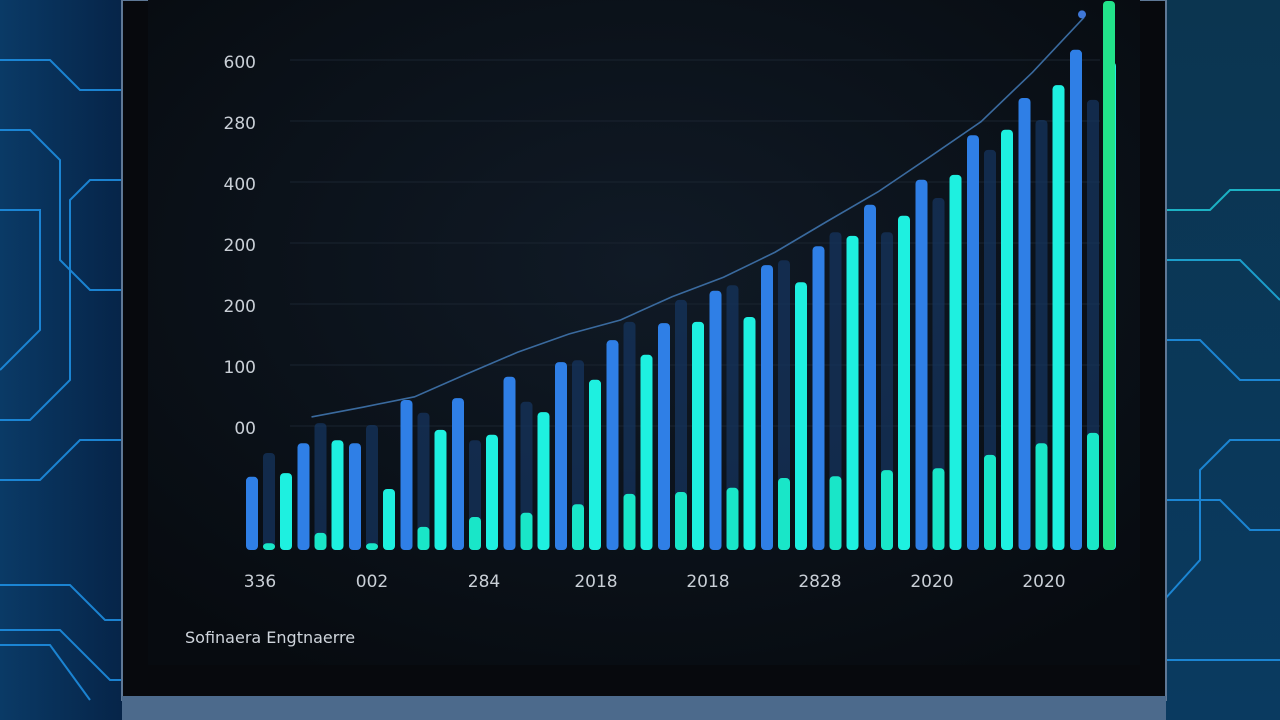 This screenshot has height=720, width=1280. I want to click on x-tick-label: 336, so click(260, 582).